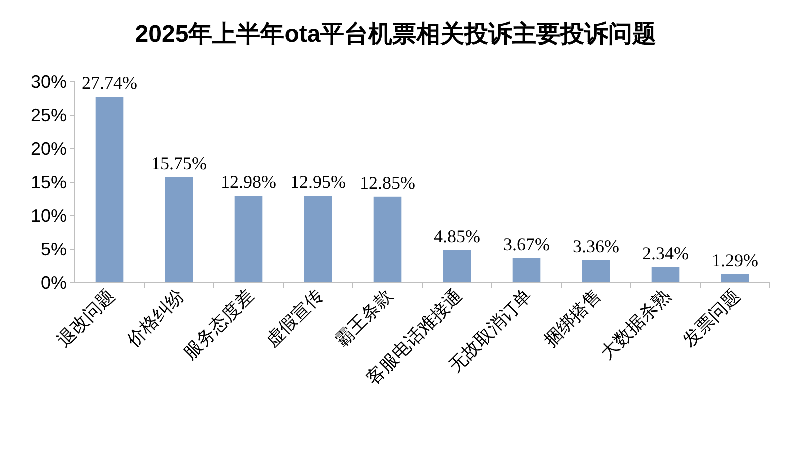  Describe the element at coordinates (48, 82) in the screenshot. I see `y-tick-label: 30%` at that location.